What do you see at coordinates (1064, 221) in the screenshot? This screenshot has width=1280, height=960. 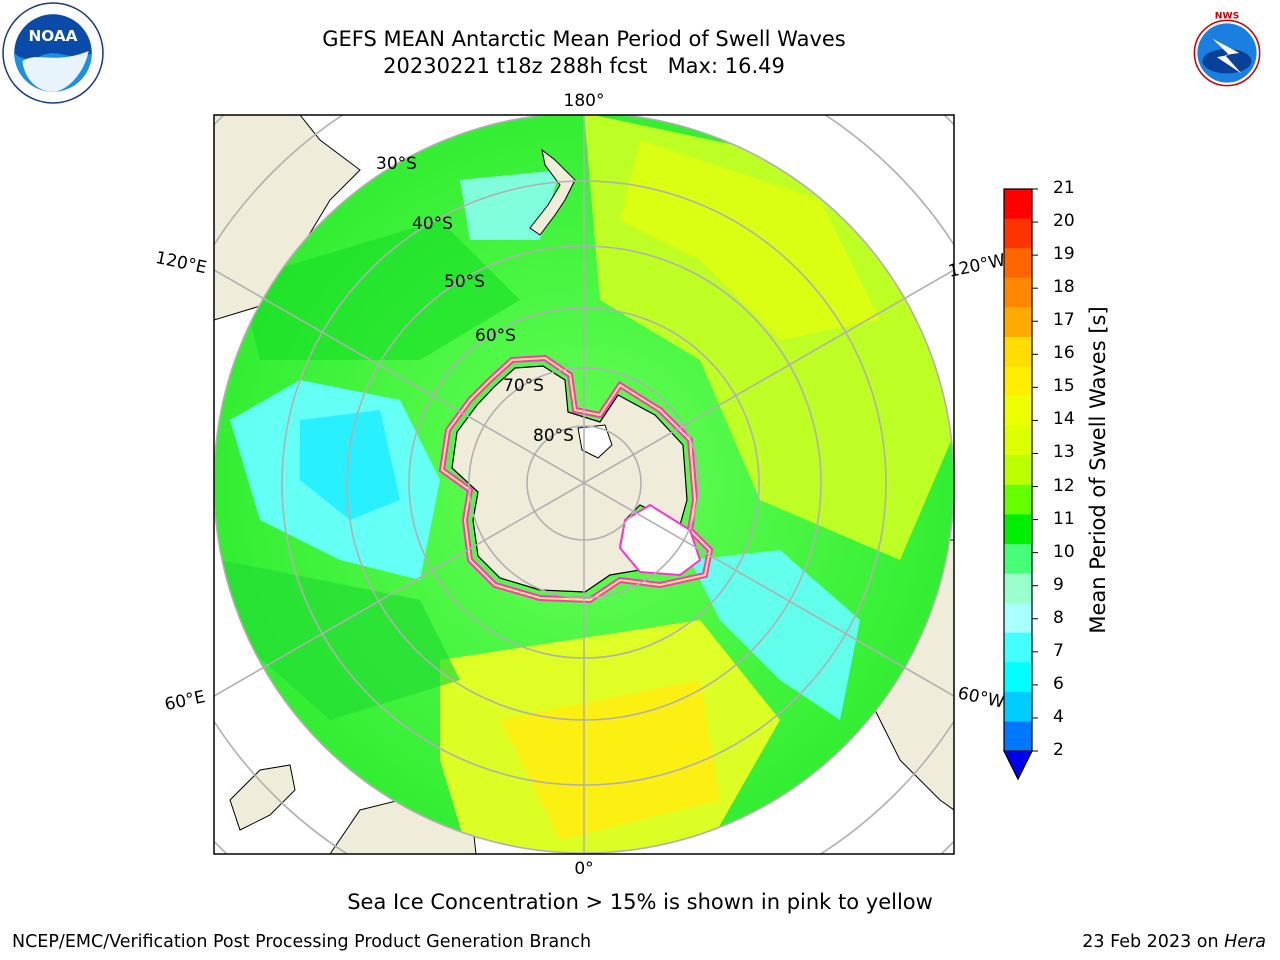 I see `colorbar-tick-label: 20` at bounding box center [1064, 221].